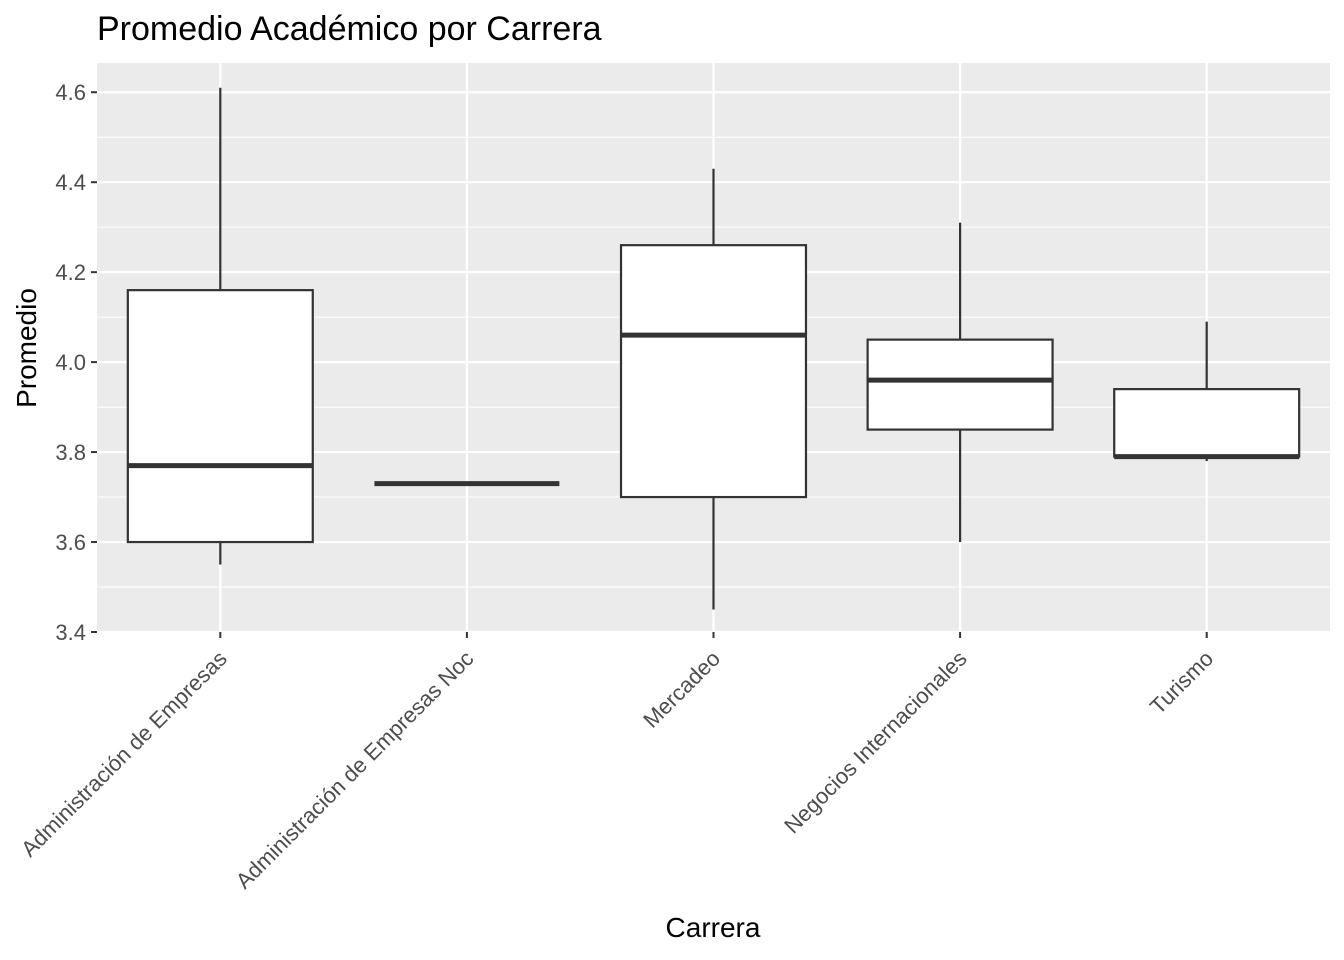 The height and width of the screenshot is (960, 1344). I want to click on y-tick-label: 3.6, so click(70, 542).